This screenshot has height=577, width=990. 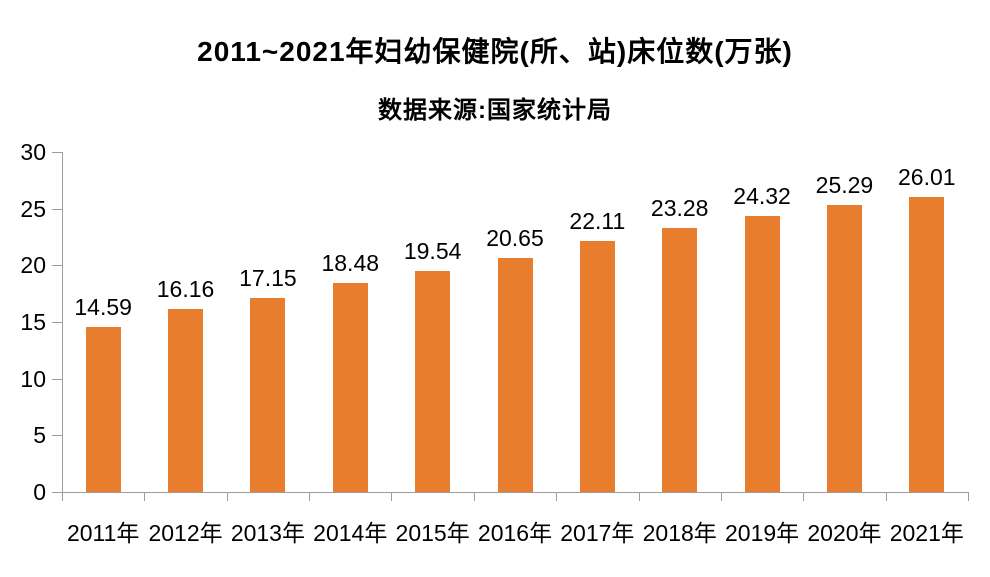 What do you see at coordinates (185, 533) in the screenshot?
I see `x-axis-category-label: 2012年` at bounding box center [185, 533].